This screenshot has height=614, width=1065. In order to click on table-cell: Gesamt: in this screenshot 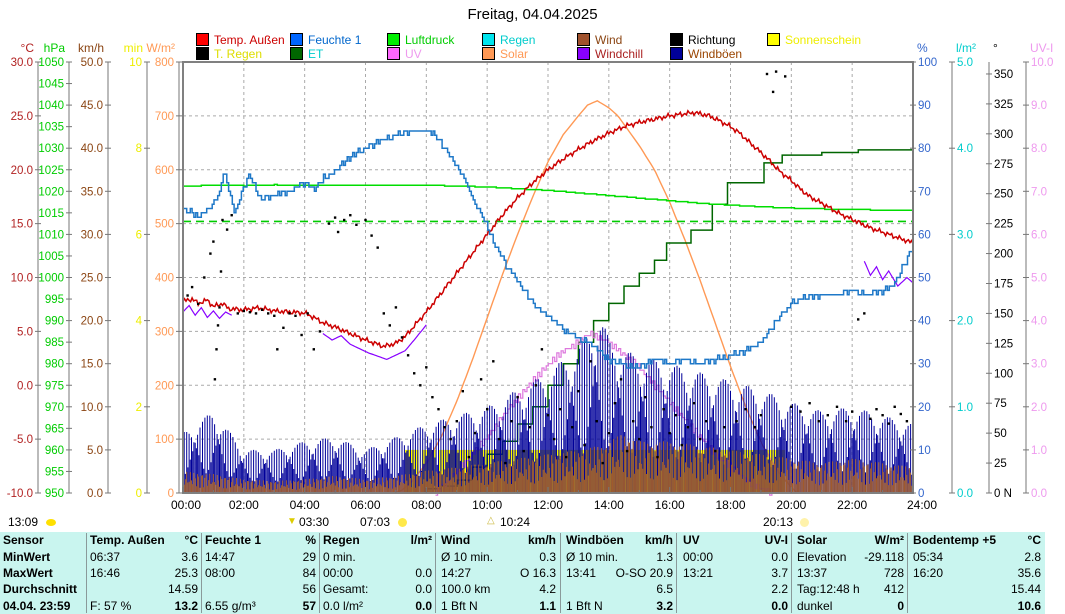, I will do `click(346, 589)`.